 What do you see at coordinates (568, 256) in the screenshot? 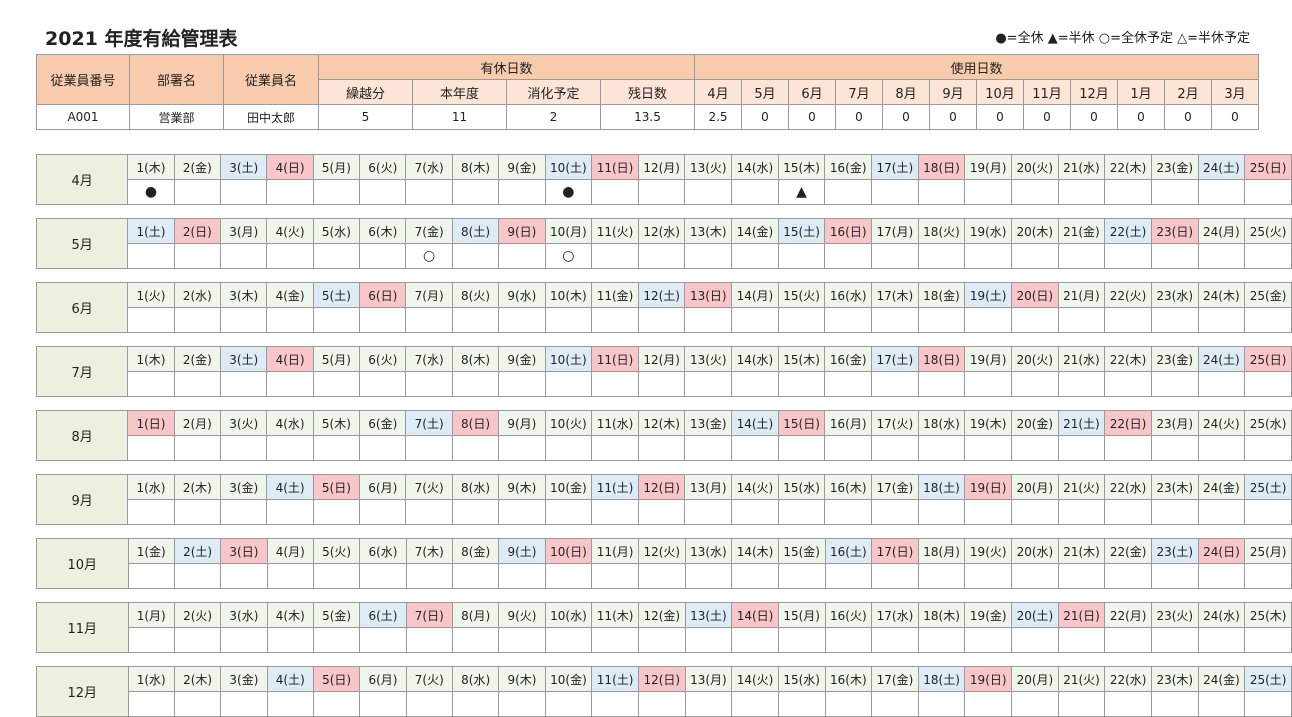
I see `leave-mark-cell: ○` at bounding box center [568, 256].